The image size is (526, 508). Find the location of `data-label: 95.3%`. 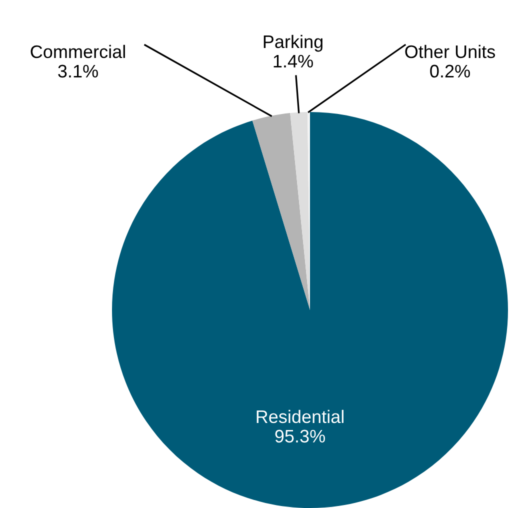

data-label: 95.3% is located at coordinates (300, 436).